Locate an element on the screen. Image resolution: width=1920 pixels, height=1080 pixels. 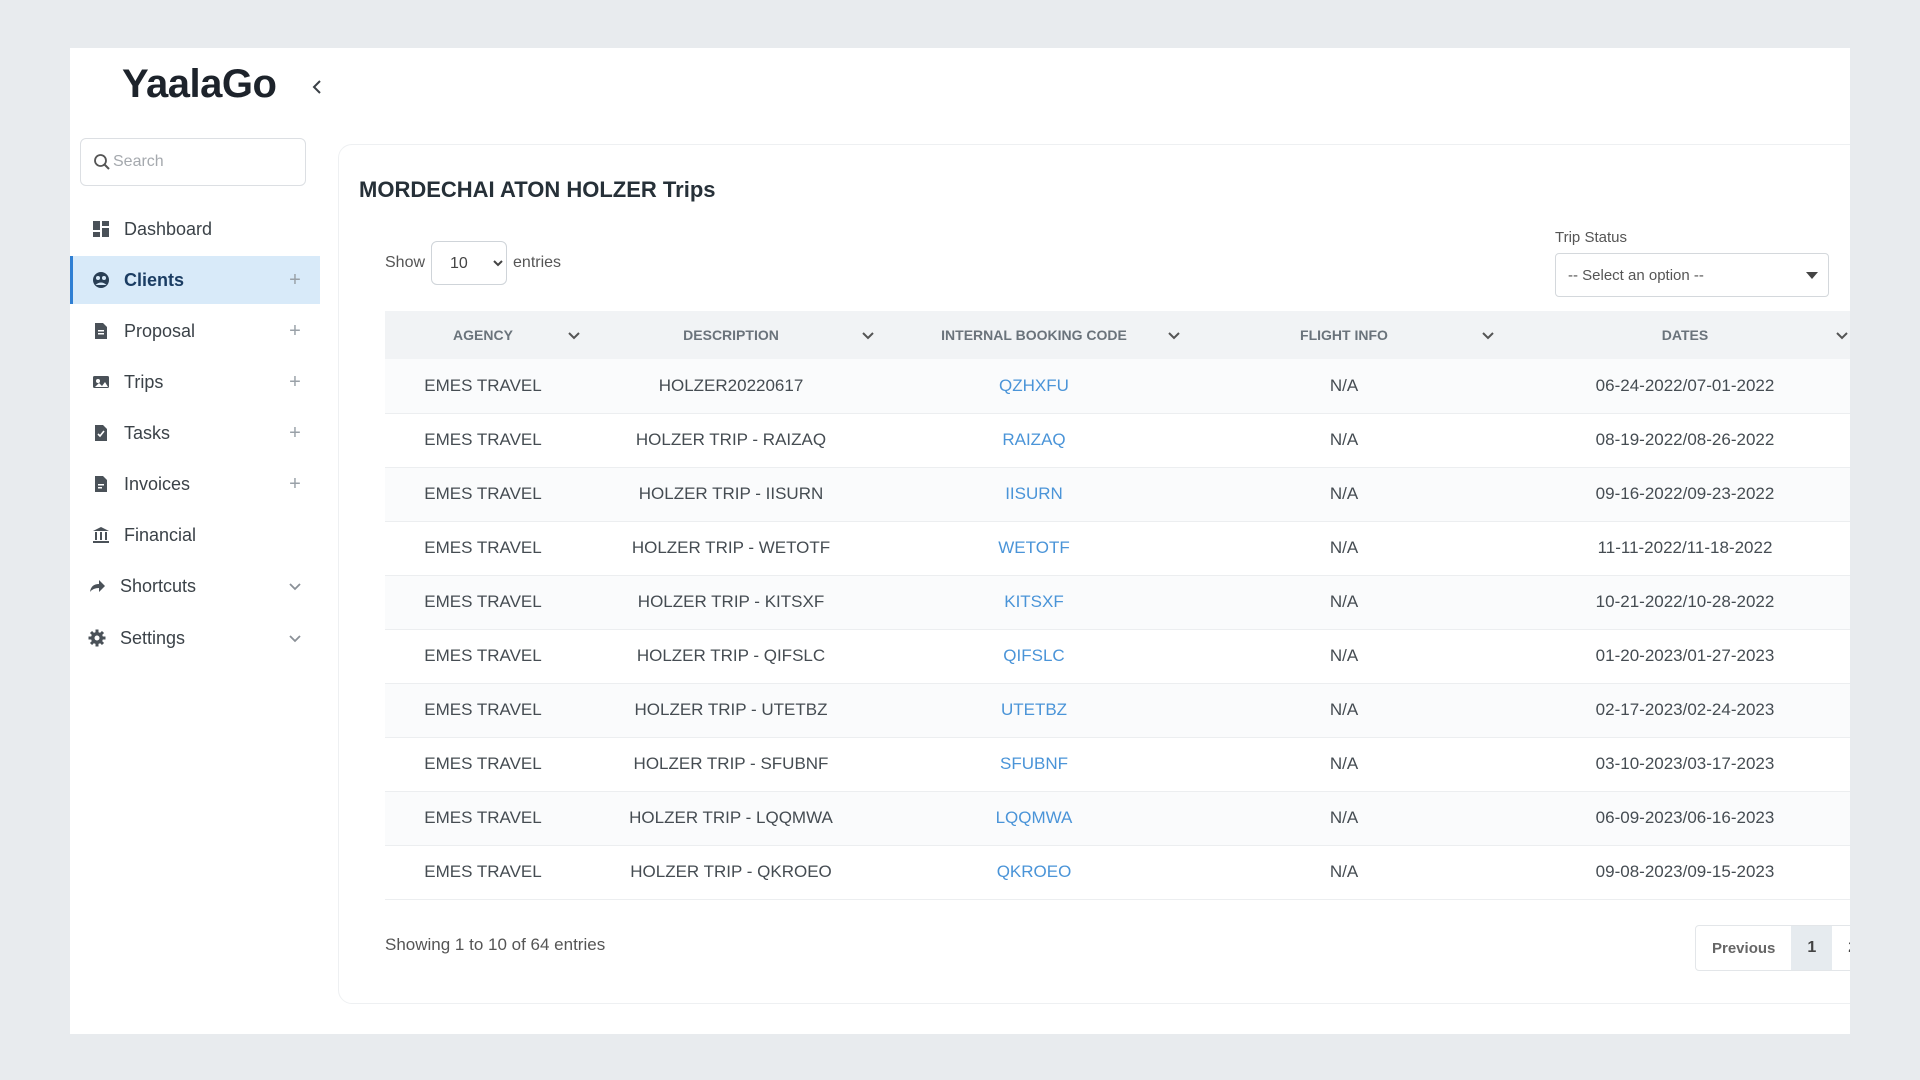
sidebar-item-label: Invoices is located at coordinates (157, 483).